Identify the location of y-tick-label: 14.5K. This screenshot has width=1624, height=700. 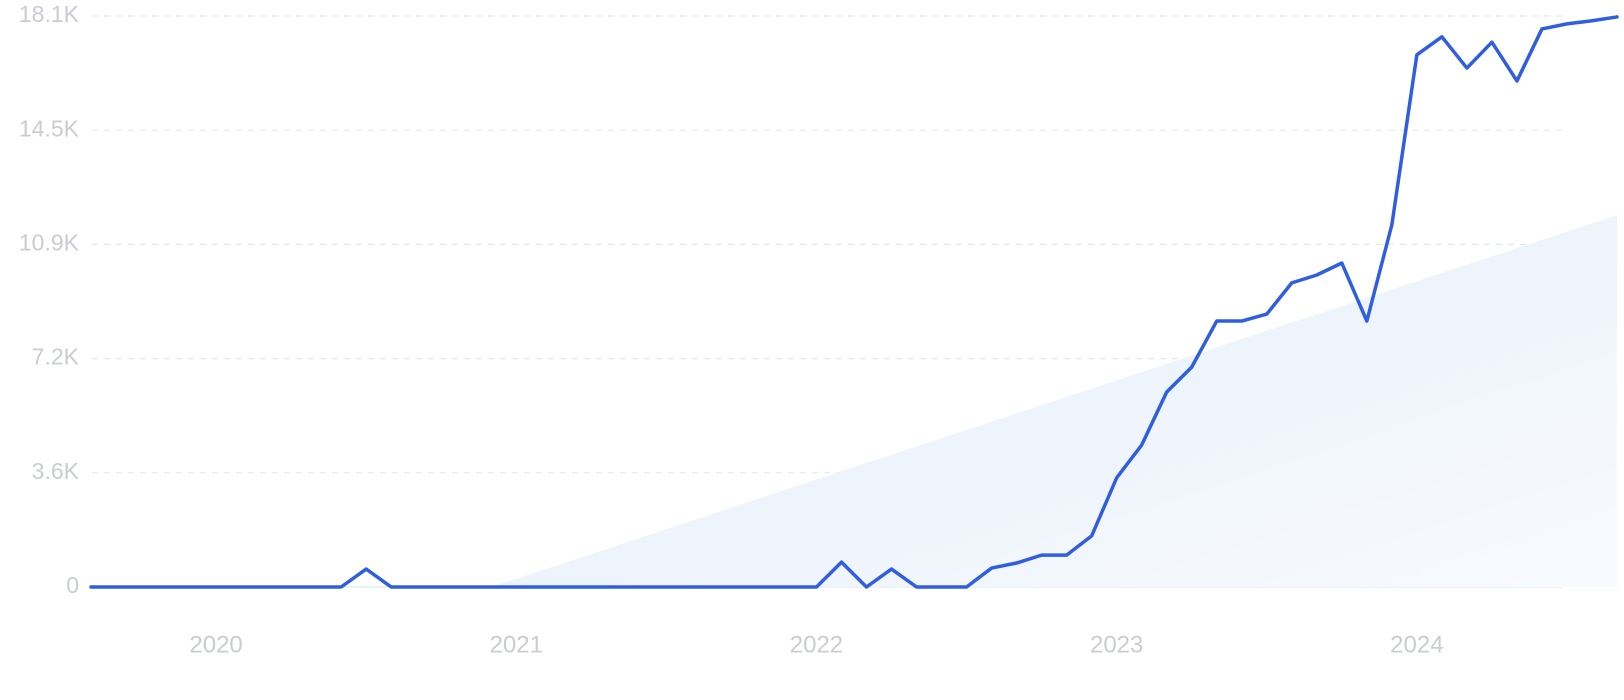
(49, 128).